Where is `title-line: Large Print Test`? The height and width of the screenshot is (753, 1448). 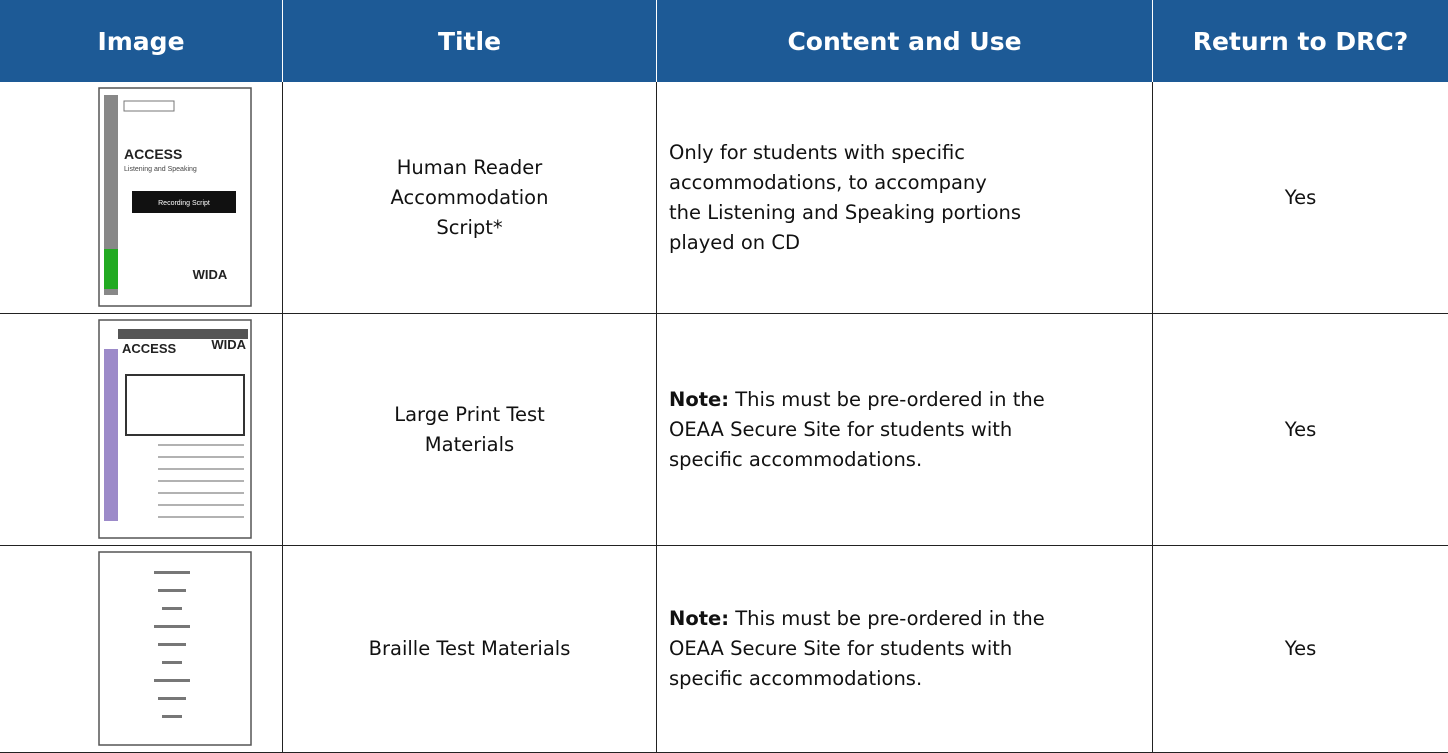
title-line: Large Print Test is located at coordinates (469, 414).